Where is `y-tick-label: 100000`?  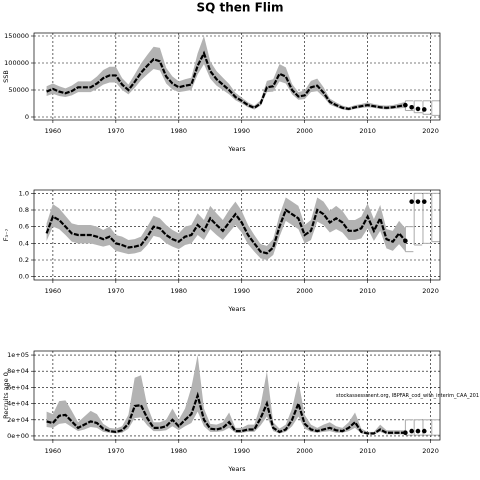 y-tick-label: 100000 is located at coordinates (16, 63).